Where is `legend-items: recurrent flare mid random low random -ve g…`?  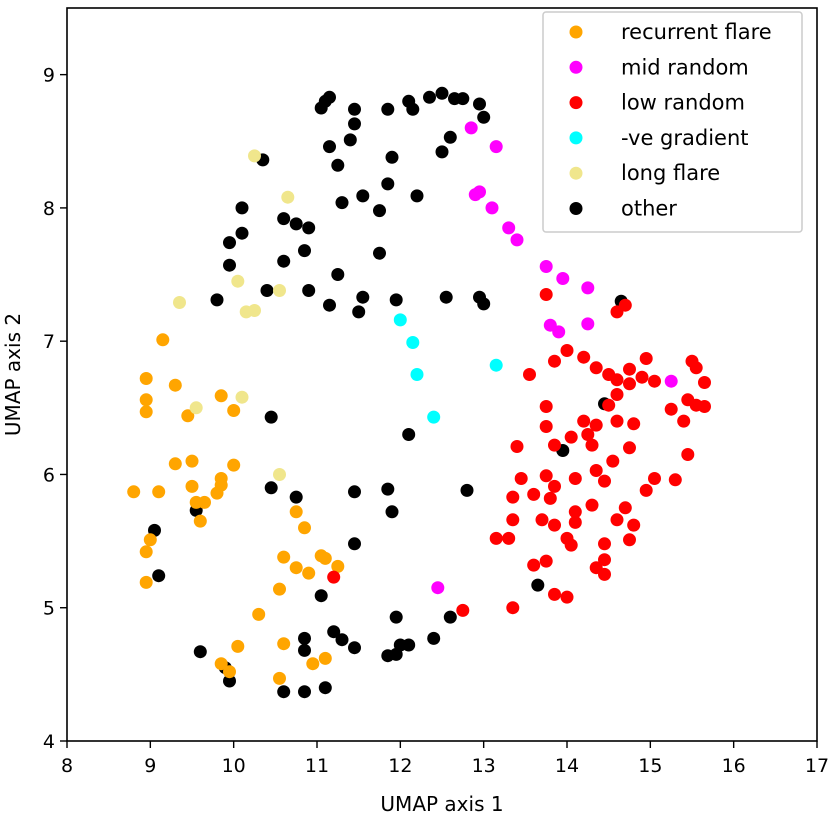
legend-items: recurrent flare mid random low random -ve g… is located at coordinates (670, 120).